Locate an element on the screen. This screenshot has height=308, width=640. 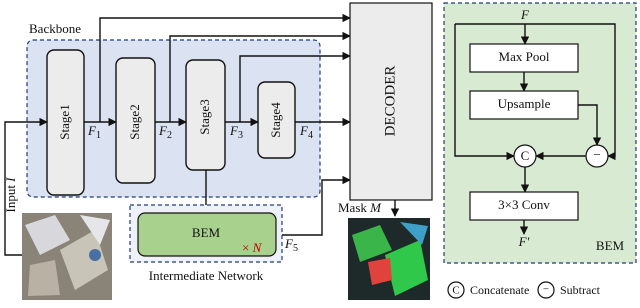
legend-symbol: C is located at coordinates (455, 291).